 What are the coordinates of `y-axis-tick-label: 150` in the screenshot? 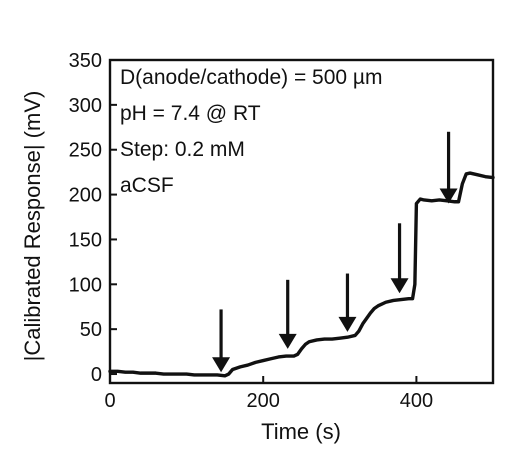 It's located at (85, 240).